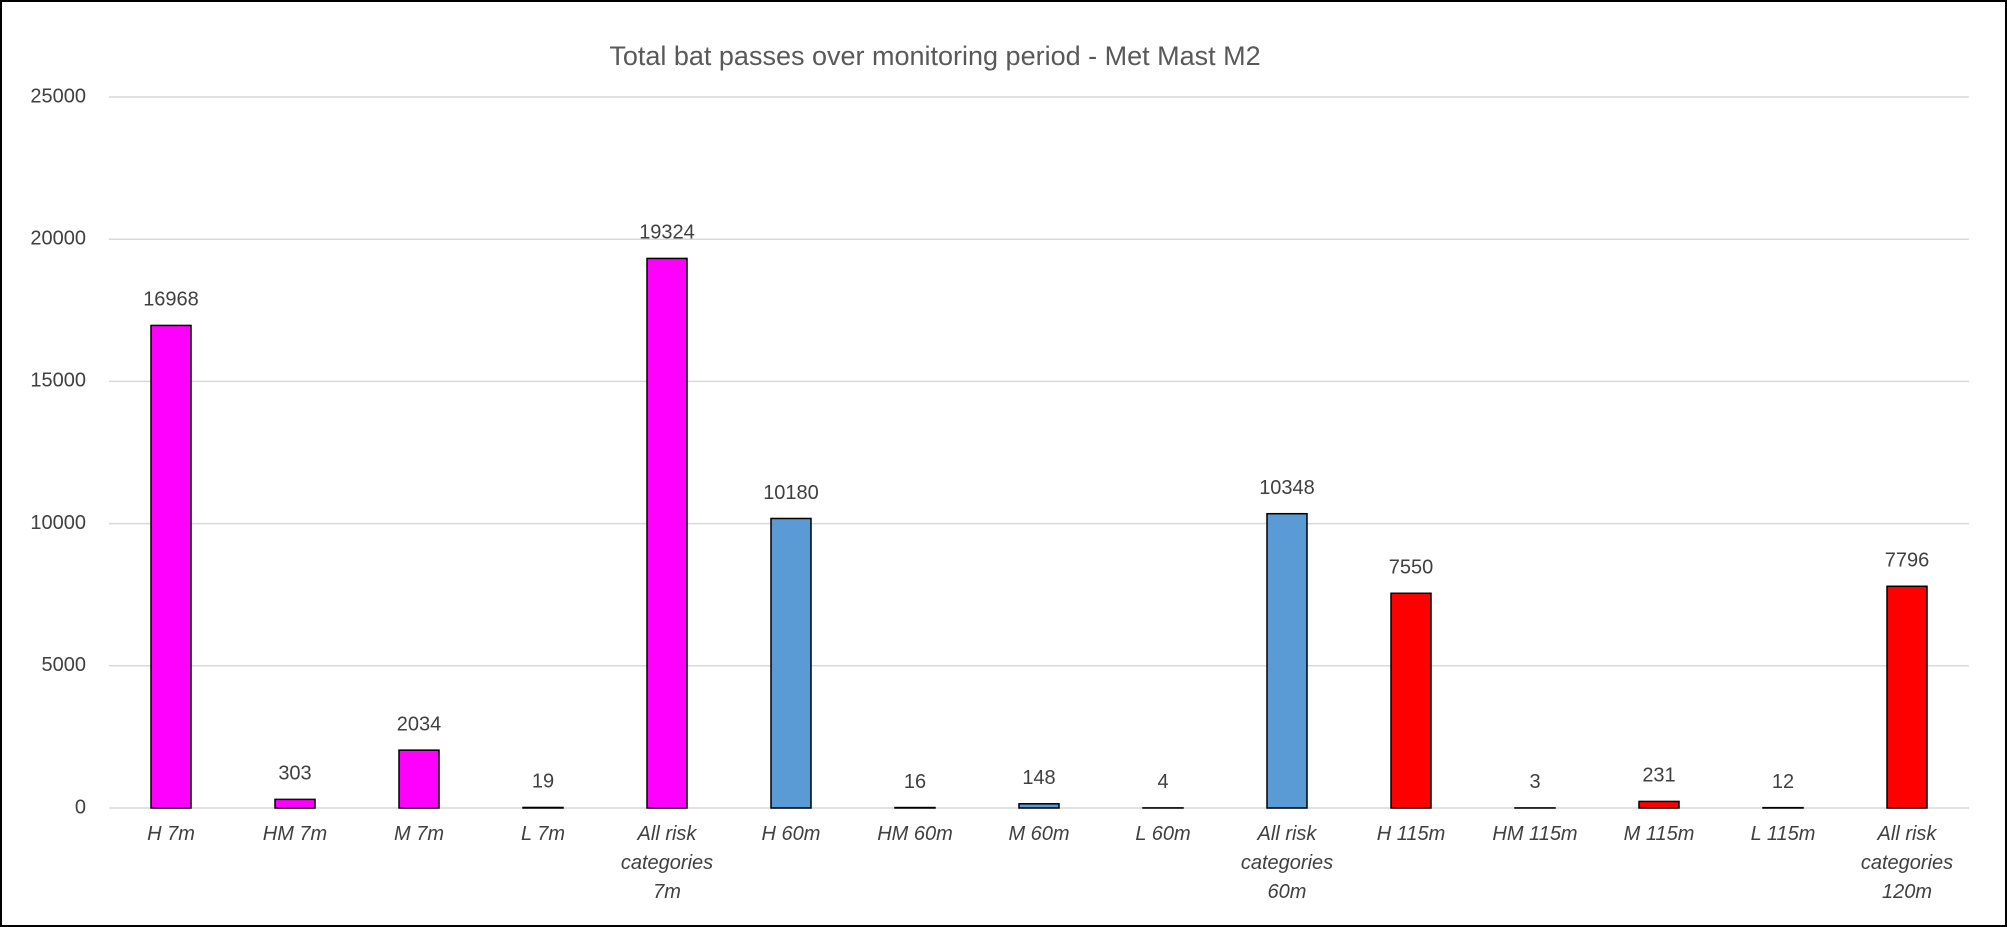 Image resolution: width=2007 pixels, height=927 pixels. Describe the element at coordinates (915, 834) in the screenshot. I see `x-tick-label: HM 60m` at that location.